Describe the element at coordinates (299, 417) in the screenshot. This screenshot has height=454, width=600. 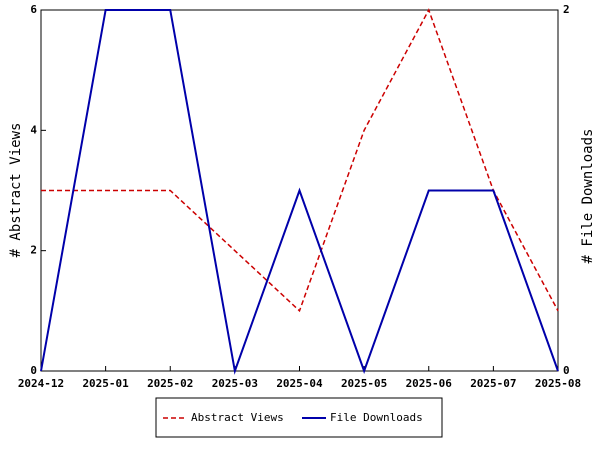
I see `legend-box` at that location.